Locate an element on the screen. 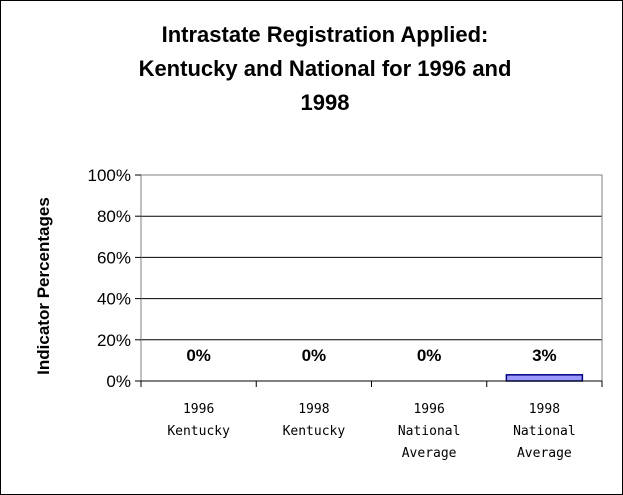  bars is located at coordinates (372, 378).